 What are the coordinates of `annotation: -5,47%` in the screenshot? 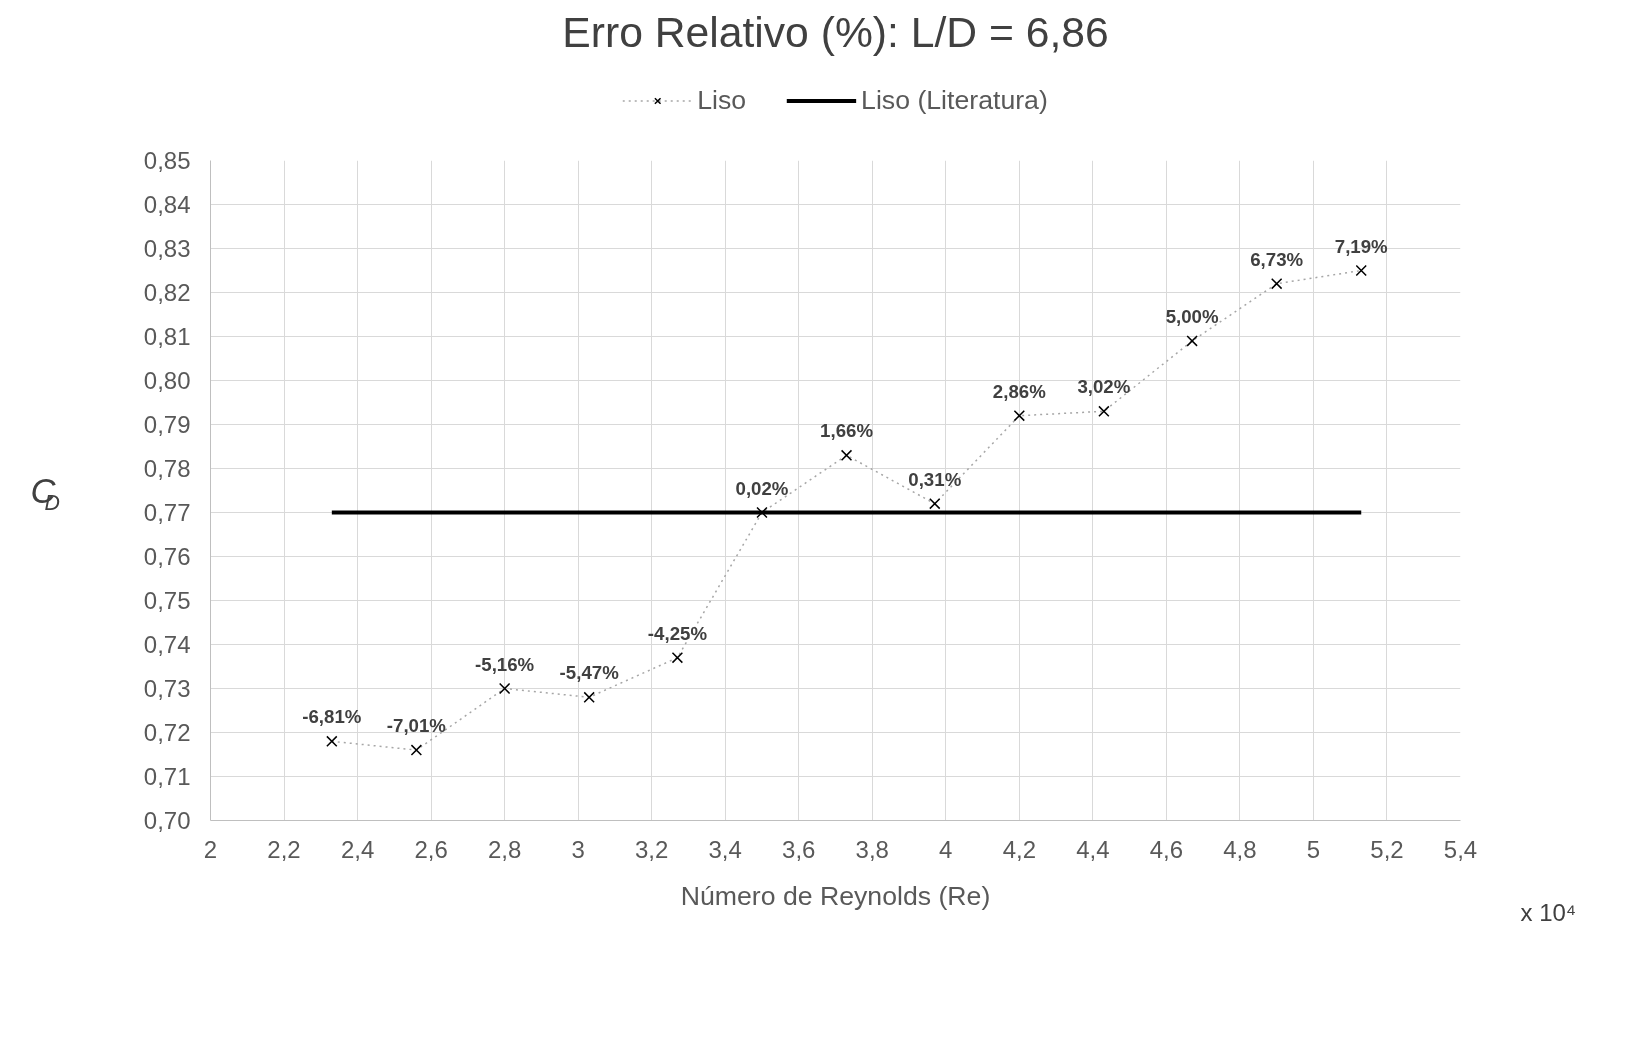 It's located at (589, 673).